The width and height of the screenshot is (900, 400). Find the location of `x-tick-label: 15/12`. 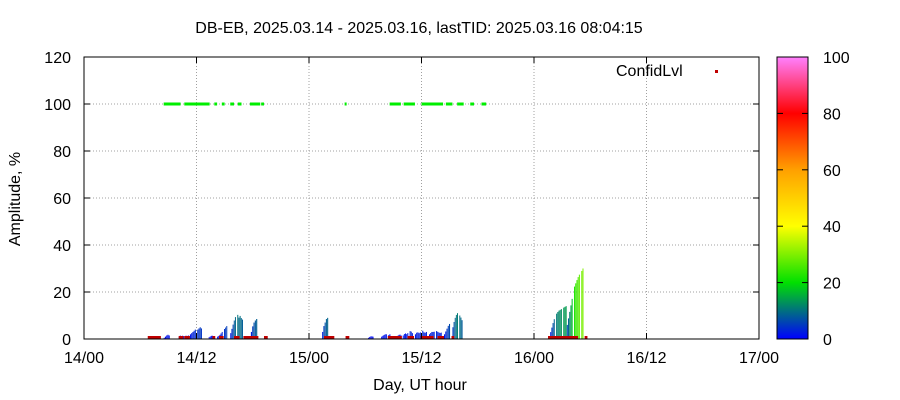

x-tick-label: 15/12 is located at coordinates (421, 358).